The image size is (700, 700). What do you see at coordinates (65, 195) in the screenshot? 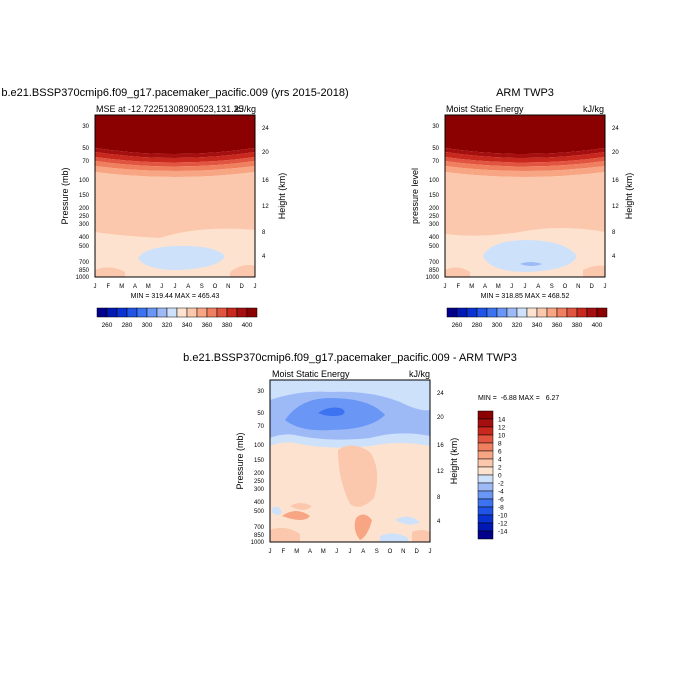
I see `y-axis-label: Pressure (mb)` at bounding box center [65, 195].